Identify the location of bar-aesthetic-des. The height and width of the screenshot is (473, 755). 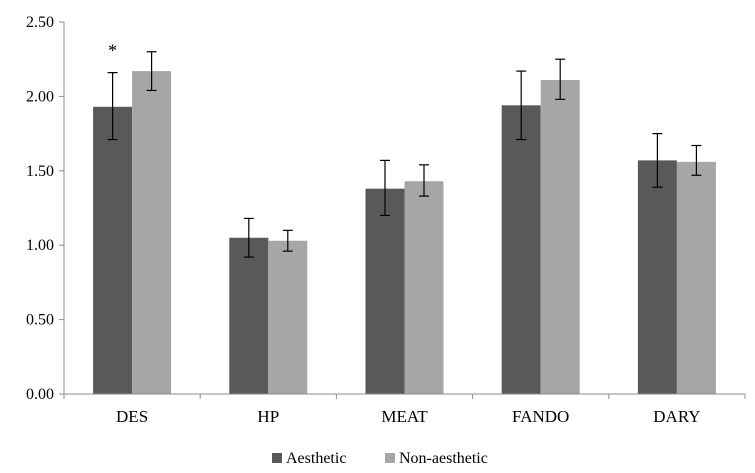
(113, 250).